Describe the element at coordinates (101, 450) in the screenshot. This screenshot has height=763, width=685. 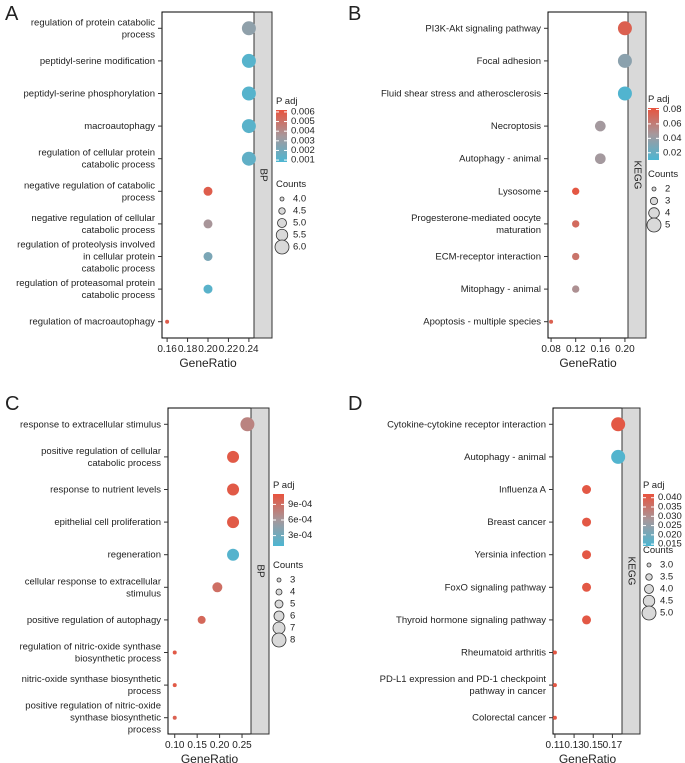
I see `y-term-label-line: positive regulation of cellular` at that location.